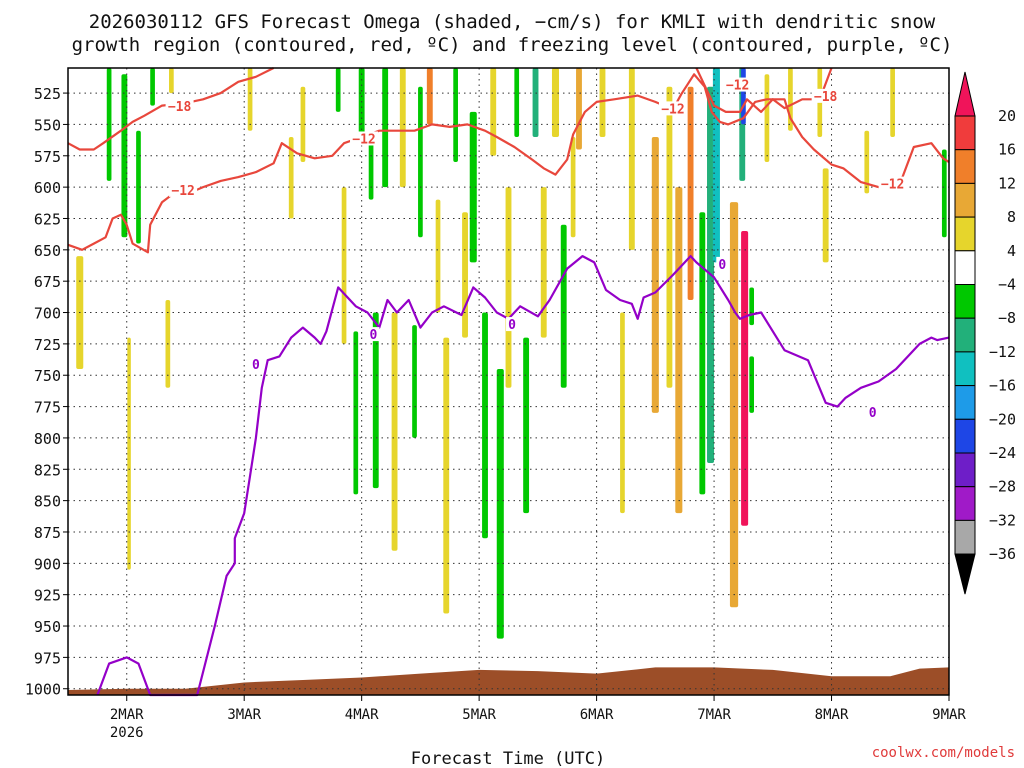  What do you see at coordinates (985, 333) in the screenshot?
I see `colorbar: 20 16 12 8 4 −4 −8 −12 −16 −20 −24 −28 −32 −36` at bounding box center [985, 333].